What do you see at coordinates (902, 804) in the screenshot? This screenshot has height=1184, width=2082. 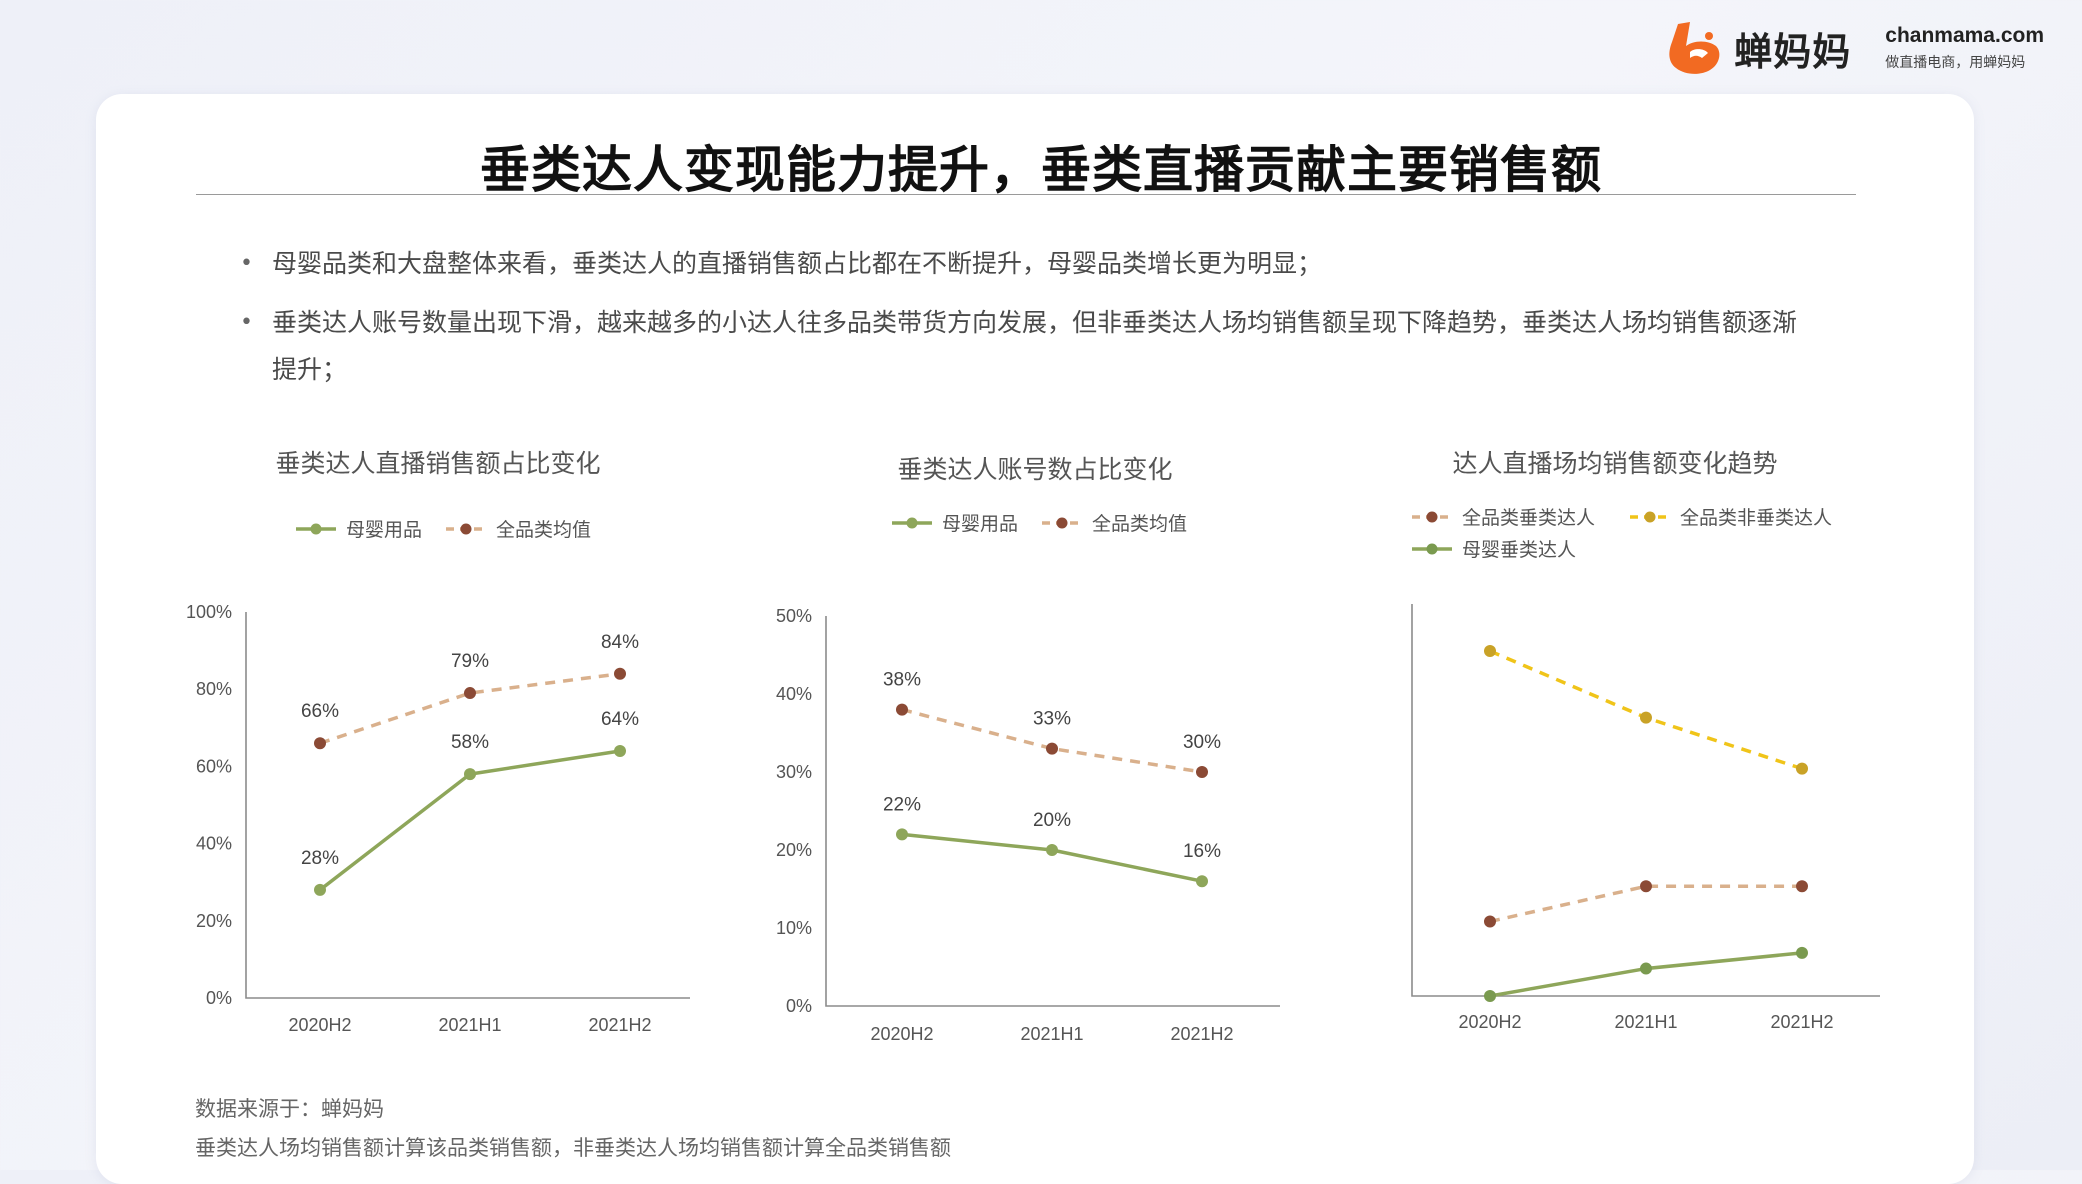 I see `data-label: 22%` at bounding box center [902, 804].